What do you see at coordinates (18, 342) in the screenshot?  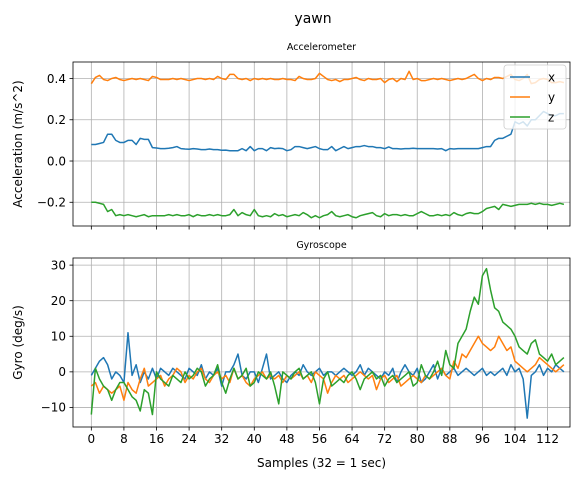 I see `y-axis-label: Gyro (deg/s)` at bounding box center [18, 342].